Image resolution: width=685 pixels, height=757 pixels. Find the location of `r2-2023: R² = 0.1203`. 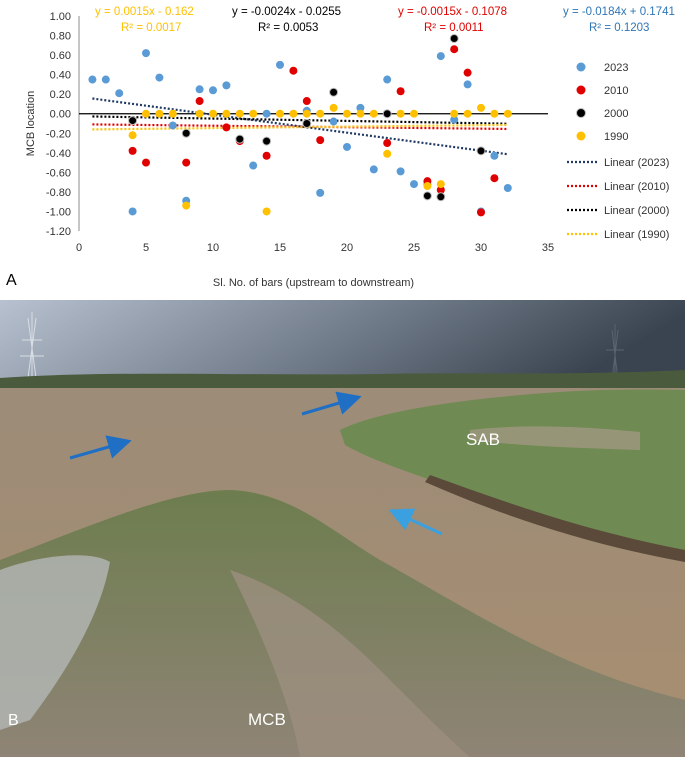

r2-2023: R² = 0.1203 is located at coordinates (619, 28).